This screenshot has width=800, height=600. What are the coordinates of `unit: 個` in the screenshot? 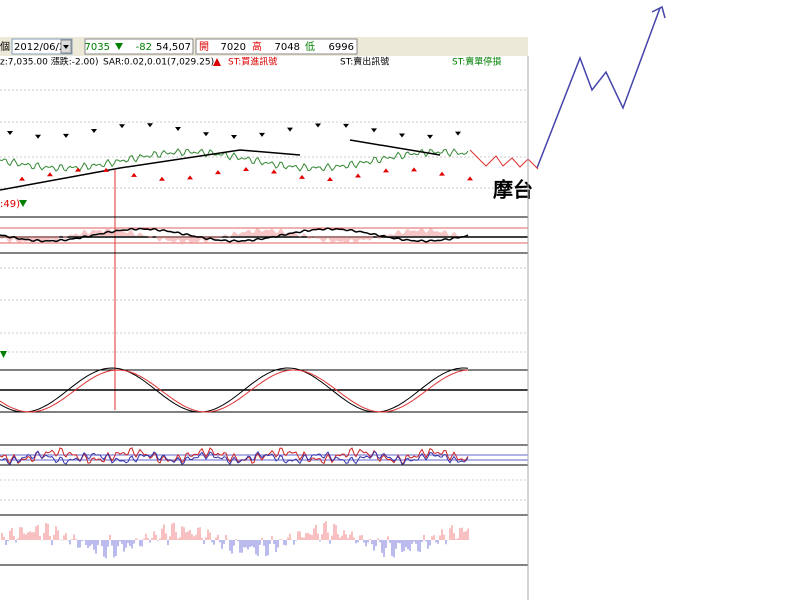 It's located at (5, 46).